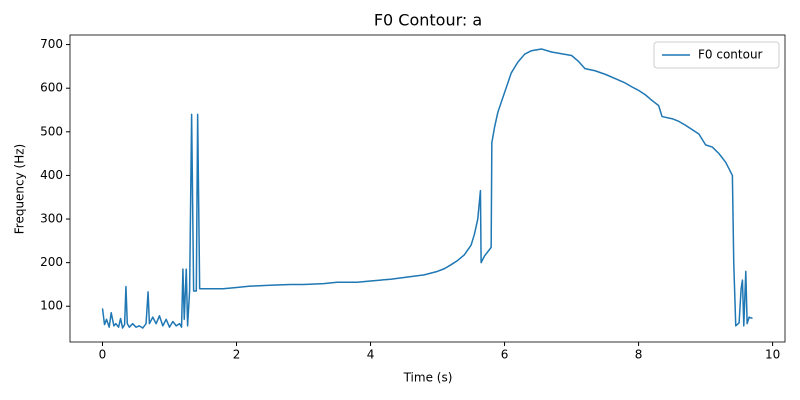 The width and height of the screenshot is (800, 400). Describe the element at coordinates (730, 55) in the screenshot. I see `legend-label: F0 contour` at that location.